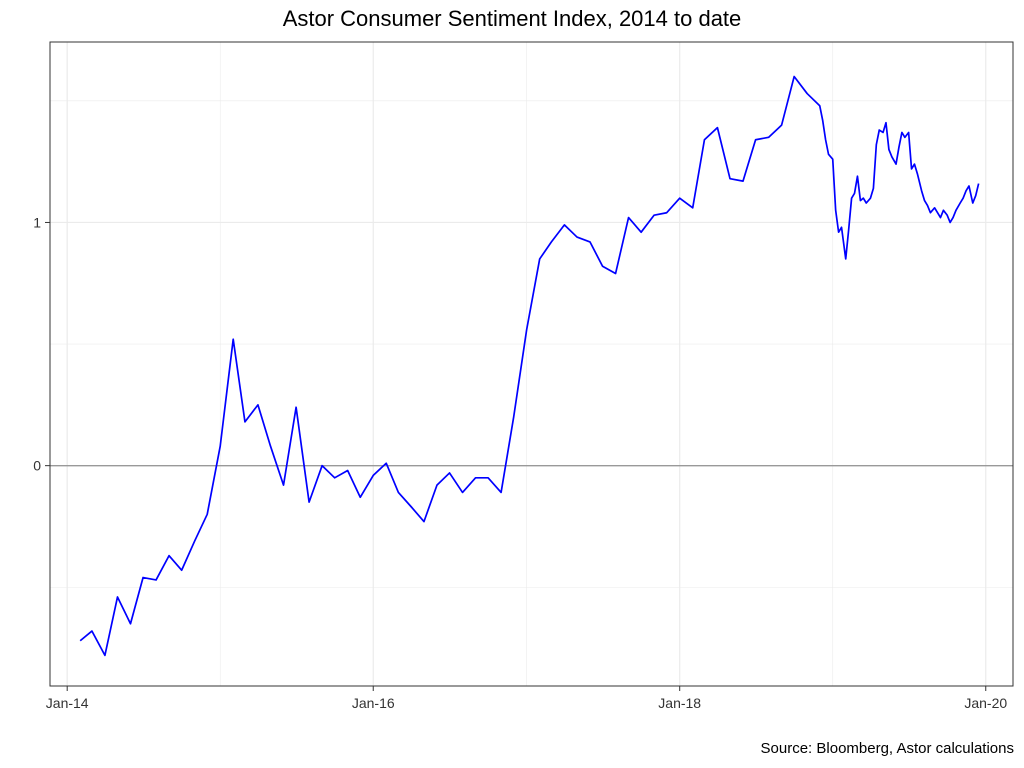 The image size is (1024, 768). I want to click on y-tick-label: 0, so click(37, 466).